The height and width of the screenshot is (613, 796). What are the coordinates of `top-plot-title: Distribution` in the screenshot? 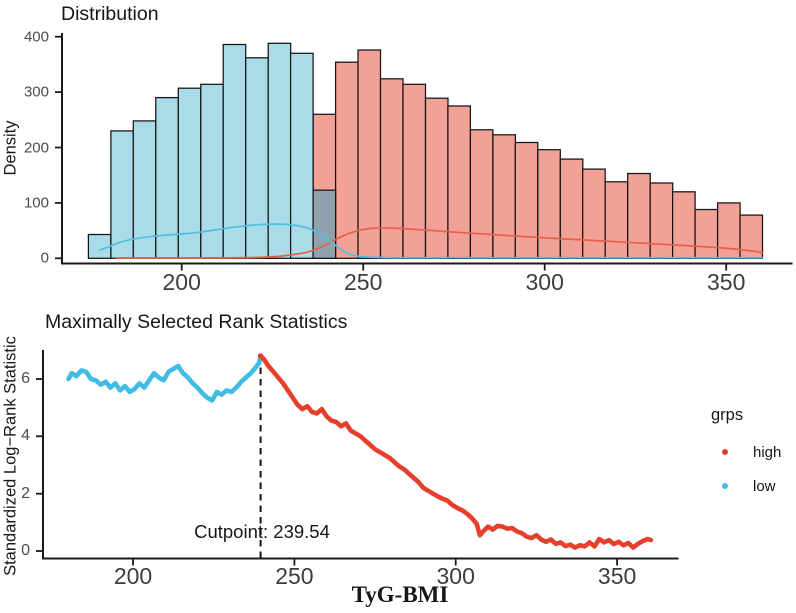 It's located at (110, 14).